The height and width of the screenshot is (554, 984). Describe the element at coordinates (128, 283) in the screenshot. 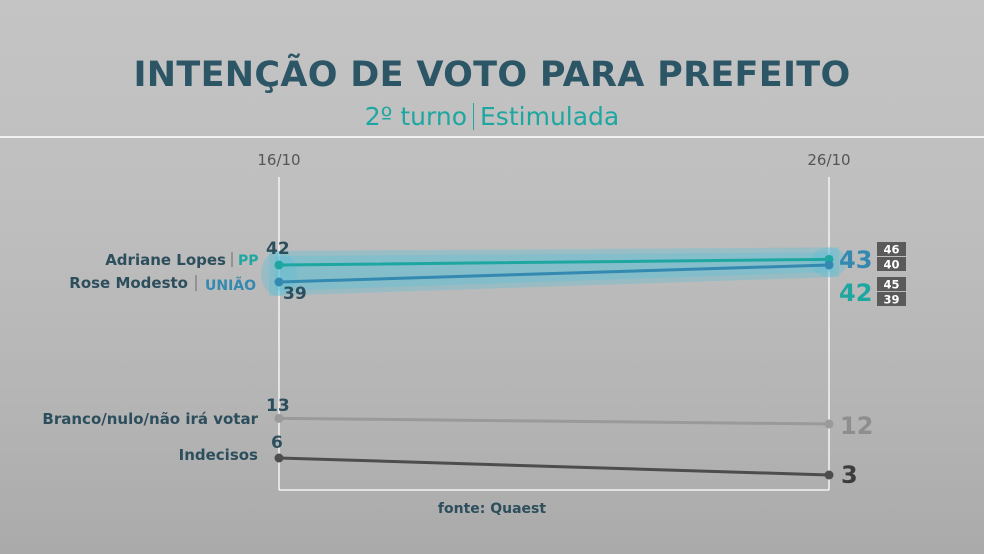

I see `series-name-rose: Rose Modesto` at that location.